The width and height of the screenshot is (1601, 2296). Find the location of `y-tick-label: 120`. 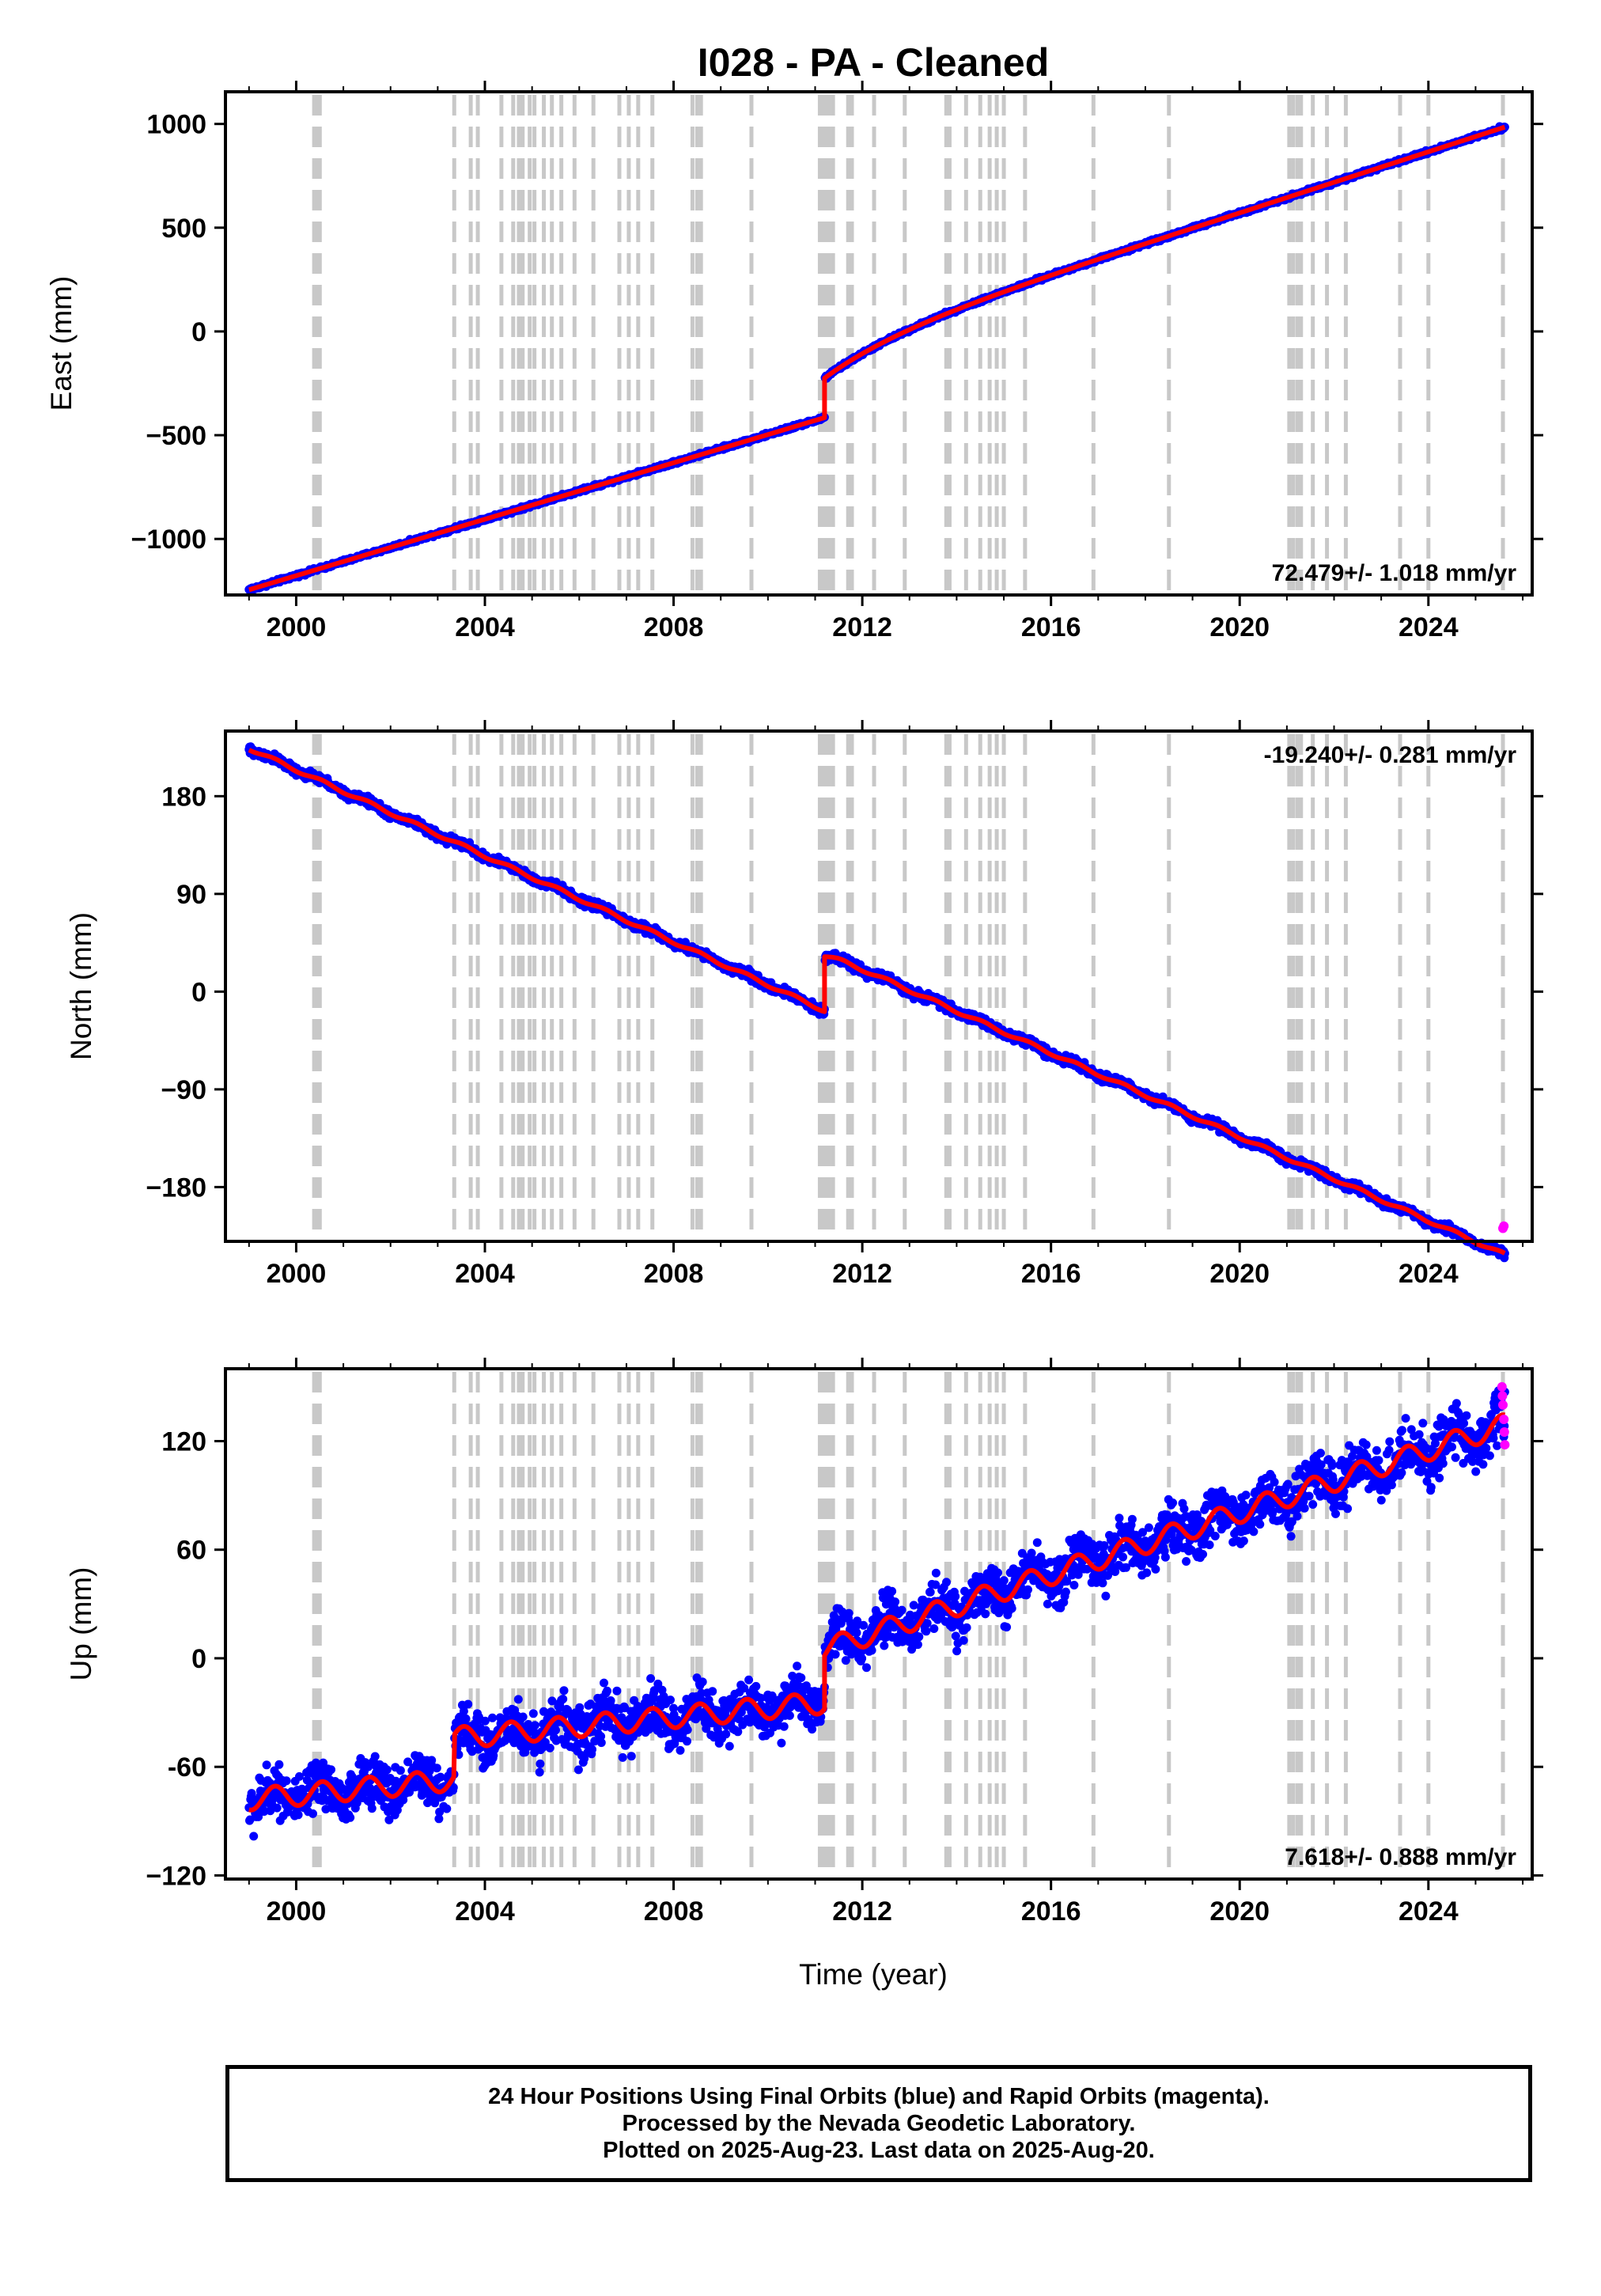

y-tick-label: 120 is located at coordinates (183, 1441).